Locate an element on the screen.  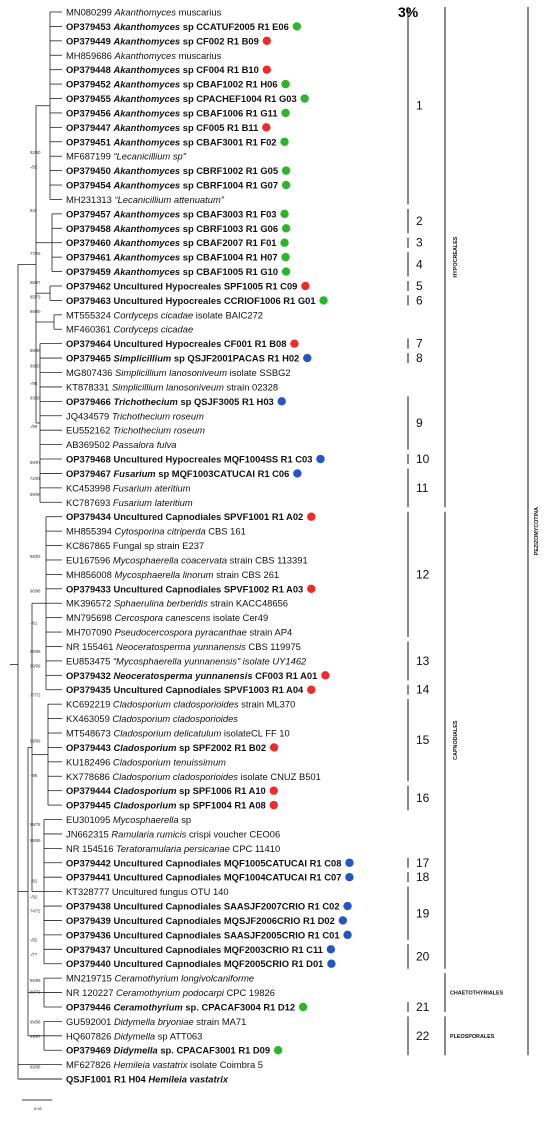
accession: KT328777 is located at coordinates (89, 891).